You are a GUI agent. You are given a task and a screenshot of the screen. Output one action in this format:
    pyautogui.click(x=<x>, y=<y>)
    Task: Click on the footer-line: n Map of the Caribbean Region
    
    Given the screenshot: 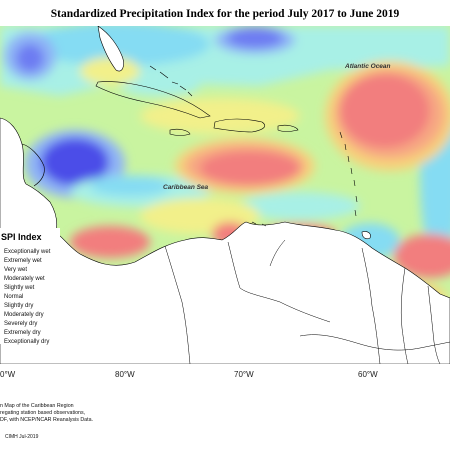 What is the action you would take?
    pyautogui.click(x=37, y=406)
    